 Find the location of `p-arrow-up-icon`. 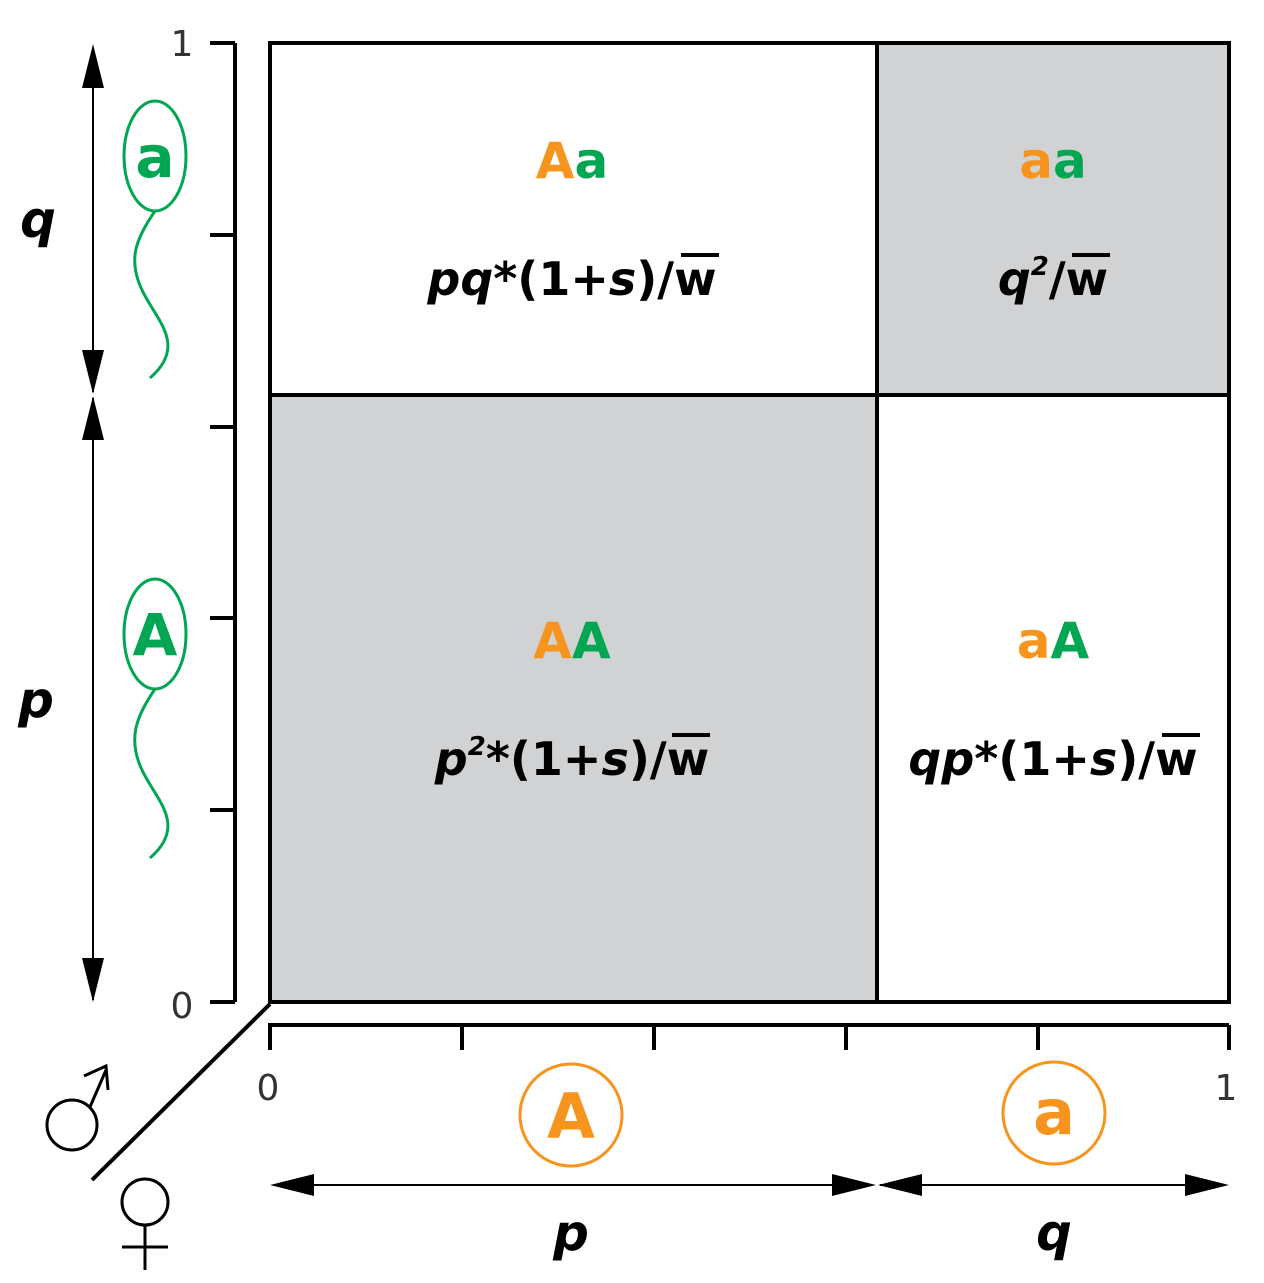

p-arrow-up-icon is located at coordinates (93, 418).